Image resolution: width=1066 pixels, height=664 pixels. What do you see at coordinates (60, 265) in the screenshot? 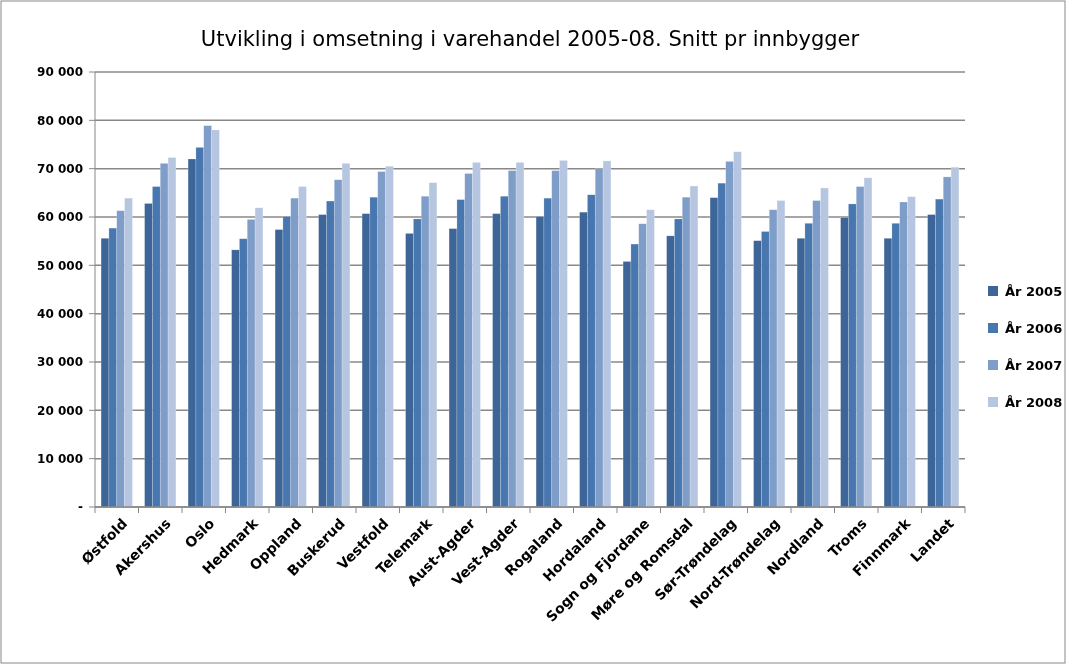
I see `y-tick-label: 50 000` at bounding box center [60, 265].